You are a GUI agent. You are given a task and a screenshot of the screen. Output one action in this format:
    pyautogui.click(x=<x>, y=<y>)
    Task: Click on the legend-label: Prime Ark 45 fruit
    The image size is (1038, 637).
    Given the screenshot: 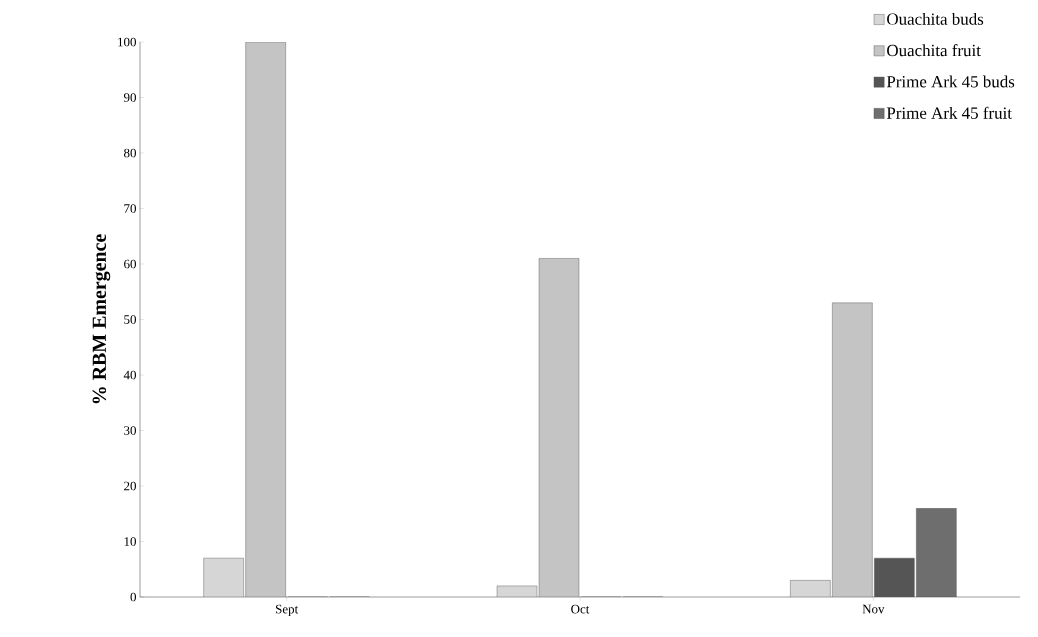 What is the action you would take?
    pyautogui.click(x=949, y=112)
    